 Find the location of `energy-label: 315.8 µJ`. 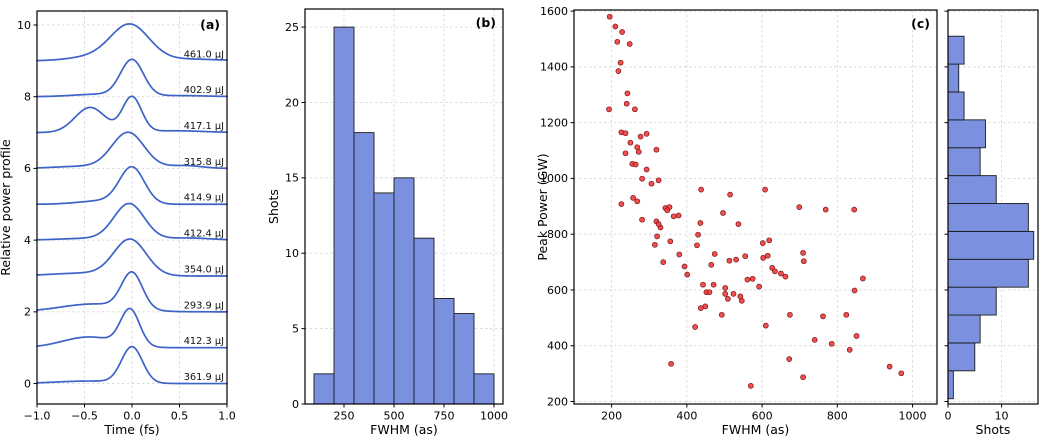

energy-label: 315.8 µJ is located at coordinates (204, 162).